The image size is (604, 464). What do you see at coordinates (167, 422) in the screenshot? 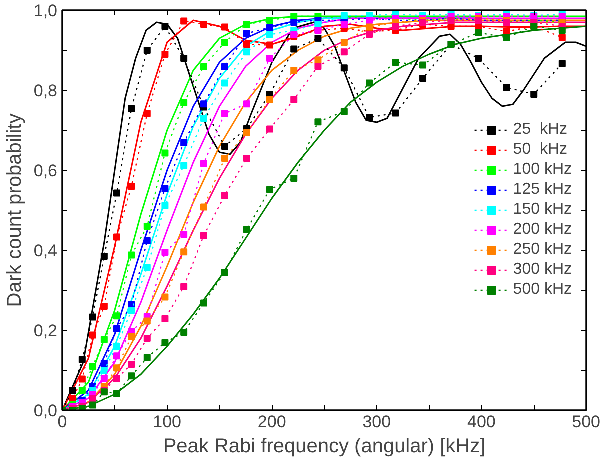
I see `x-tick-label: 100` at bounding box center [167, 422].